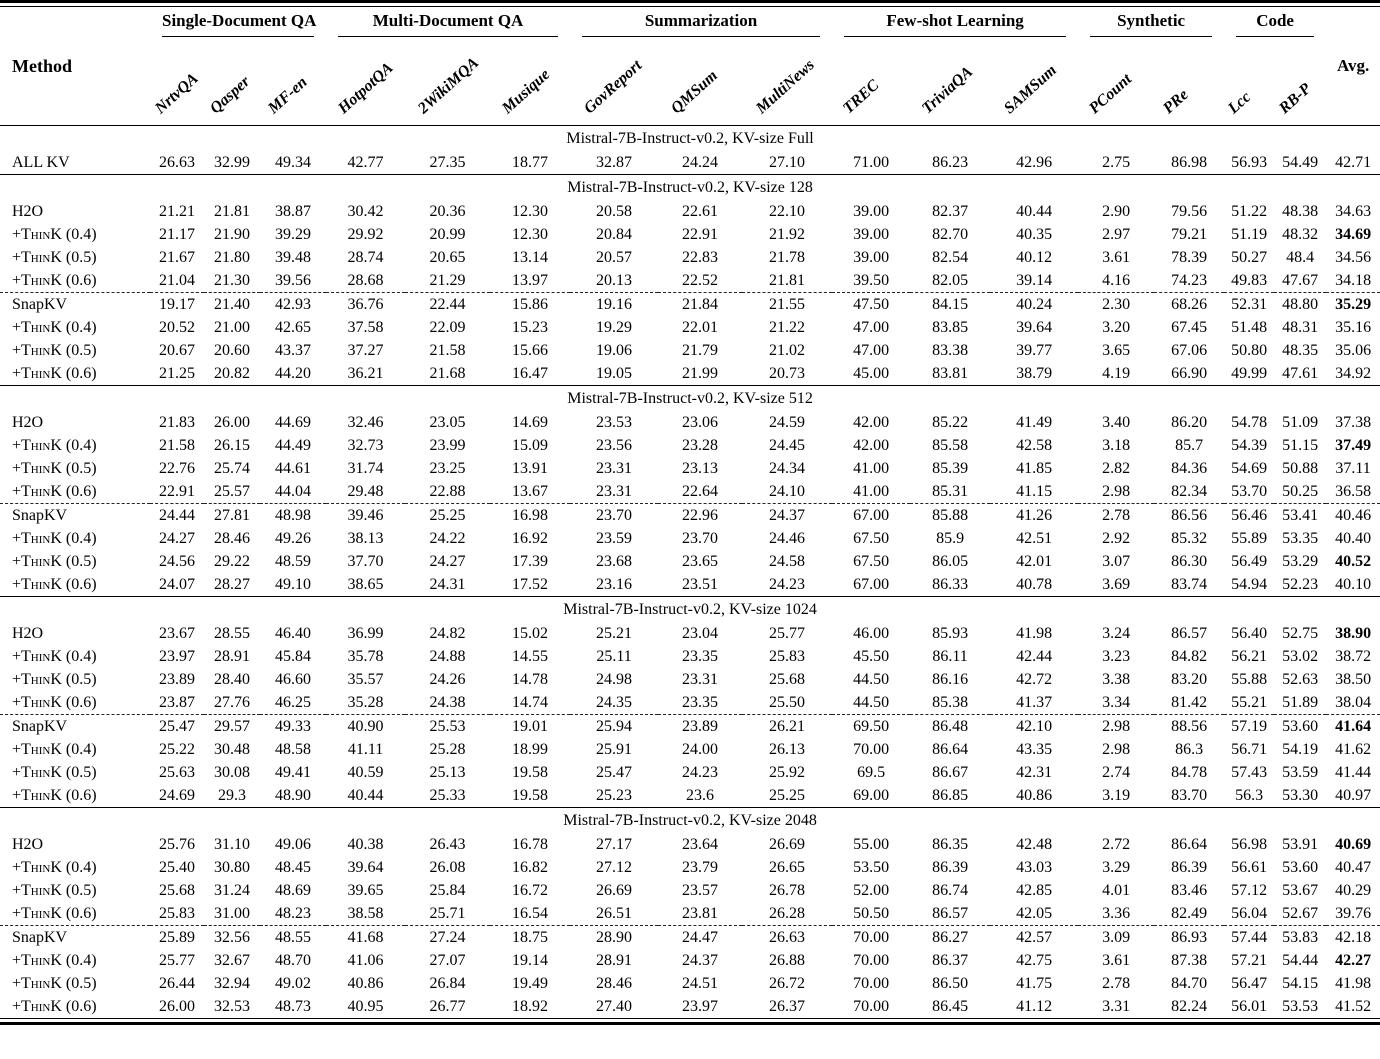 This screenshot has width=1380, height=1059. Describe the element at coordinates (1300, 162) in the screenshot. I see `score-cell: 54.49` at that location.